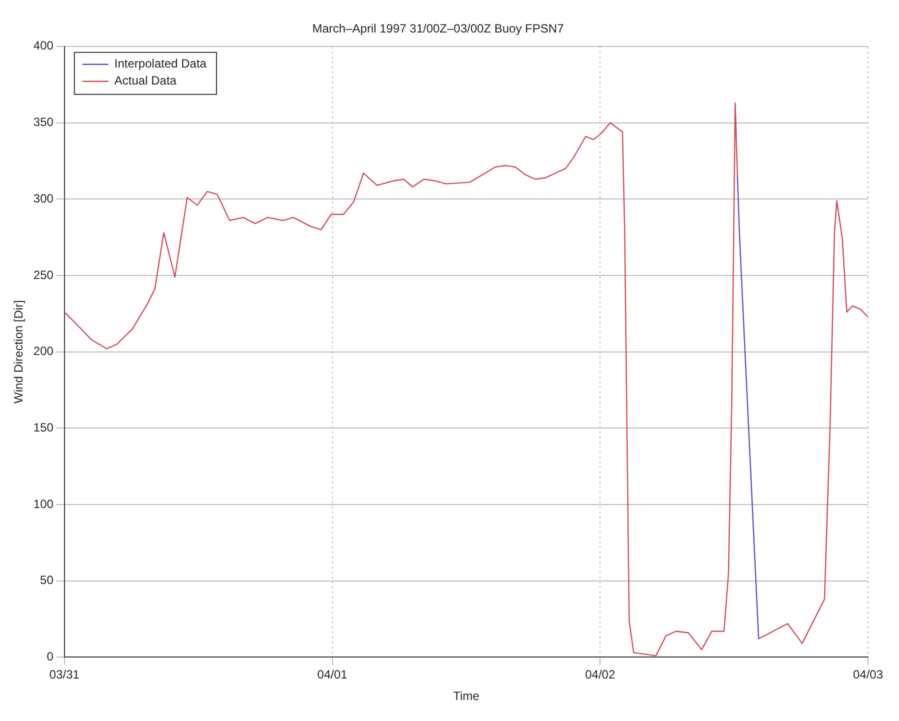  What do you see at coordinates (145, 81) in the screenshot?
I see `legend-label: Actual Data` at bounding box center [145, 81].